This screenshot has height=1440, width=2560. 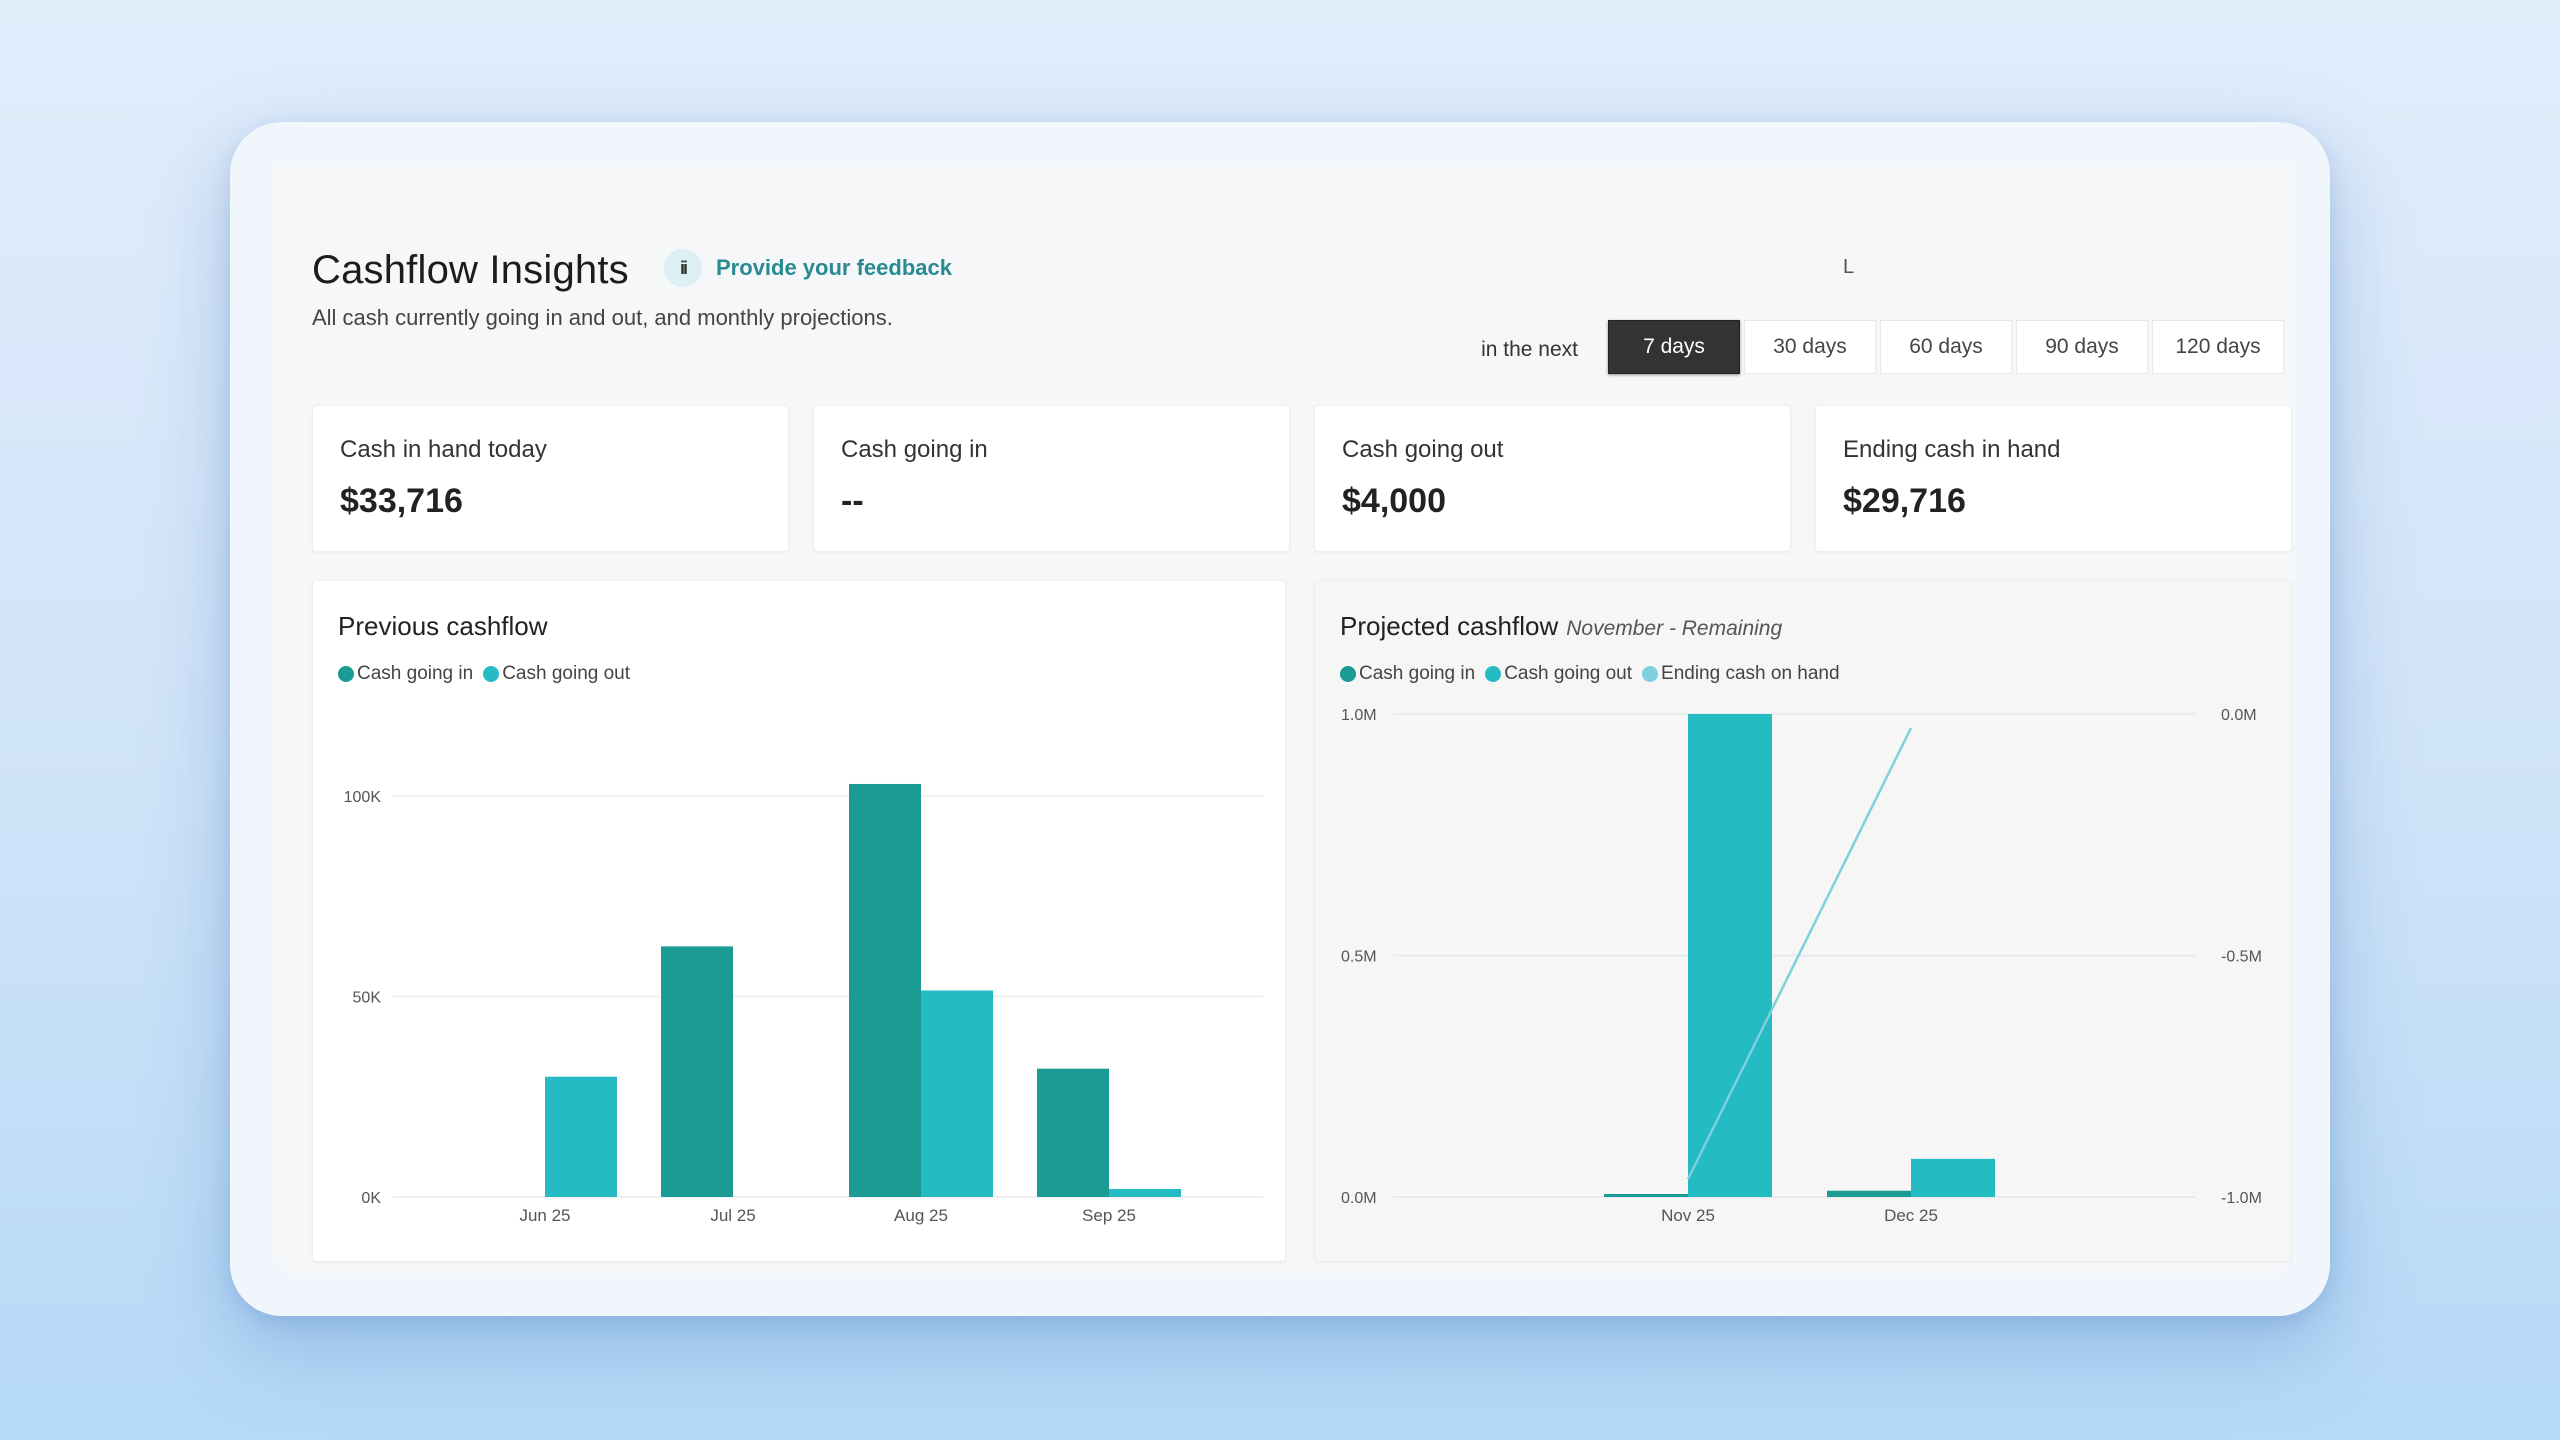 I want to click on y-tick-label-left: 0.5M, so click(x=1359, y=957).